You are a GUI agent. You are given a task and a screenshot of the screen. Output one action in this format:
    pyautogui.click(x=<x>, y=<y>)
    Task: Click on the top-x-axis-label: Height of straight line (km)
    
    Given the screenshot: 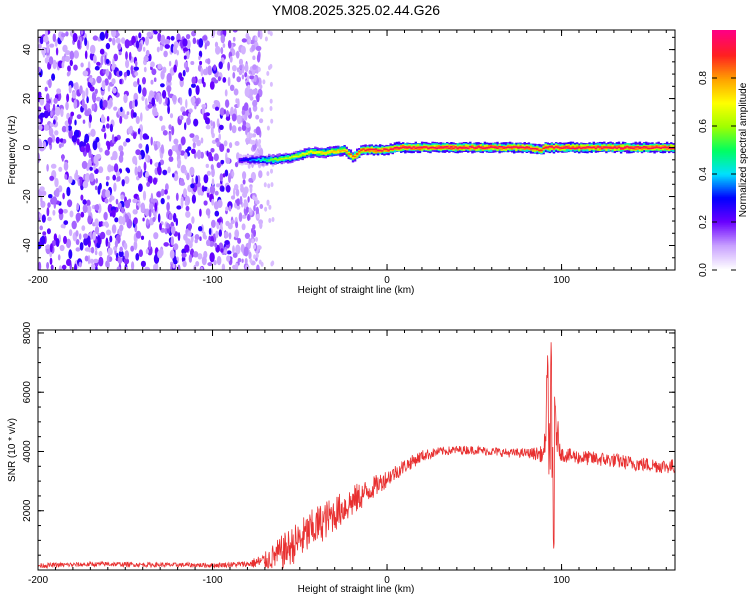 What is the action you would take?
    pyautogui.click(x=356, y=290)
    